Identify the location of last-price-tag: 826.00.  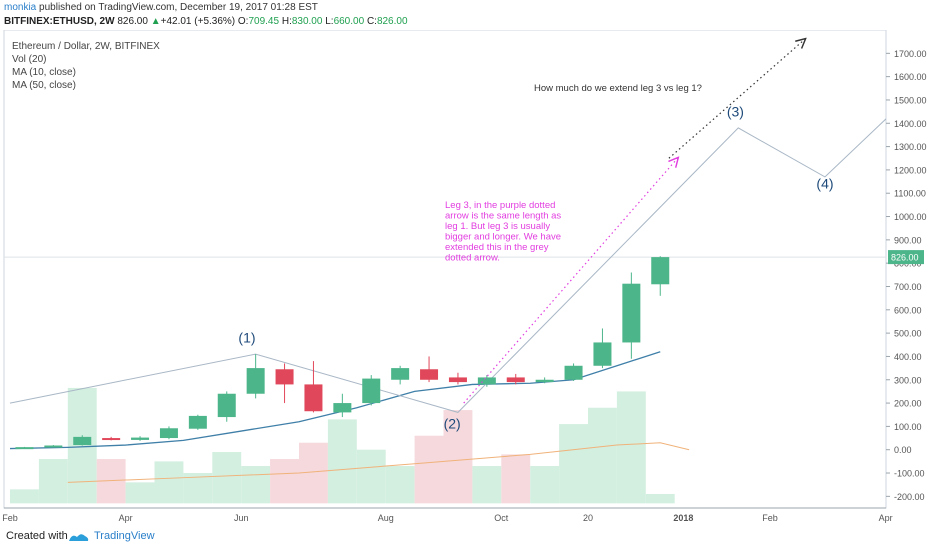
(905, 258).